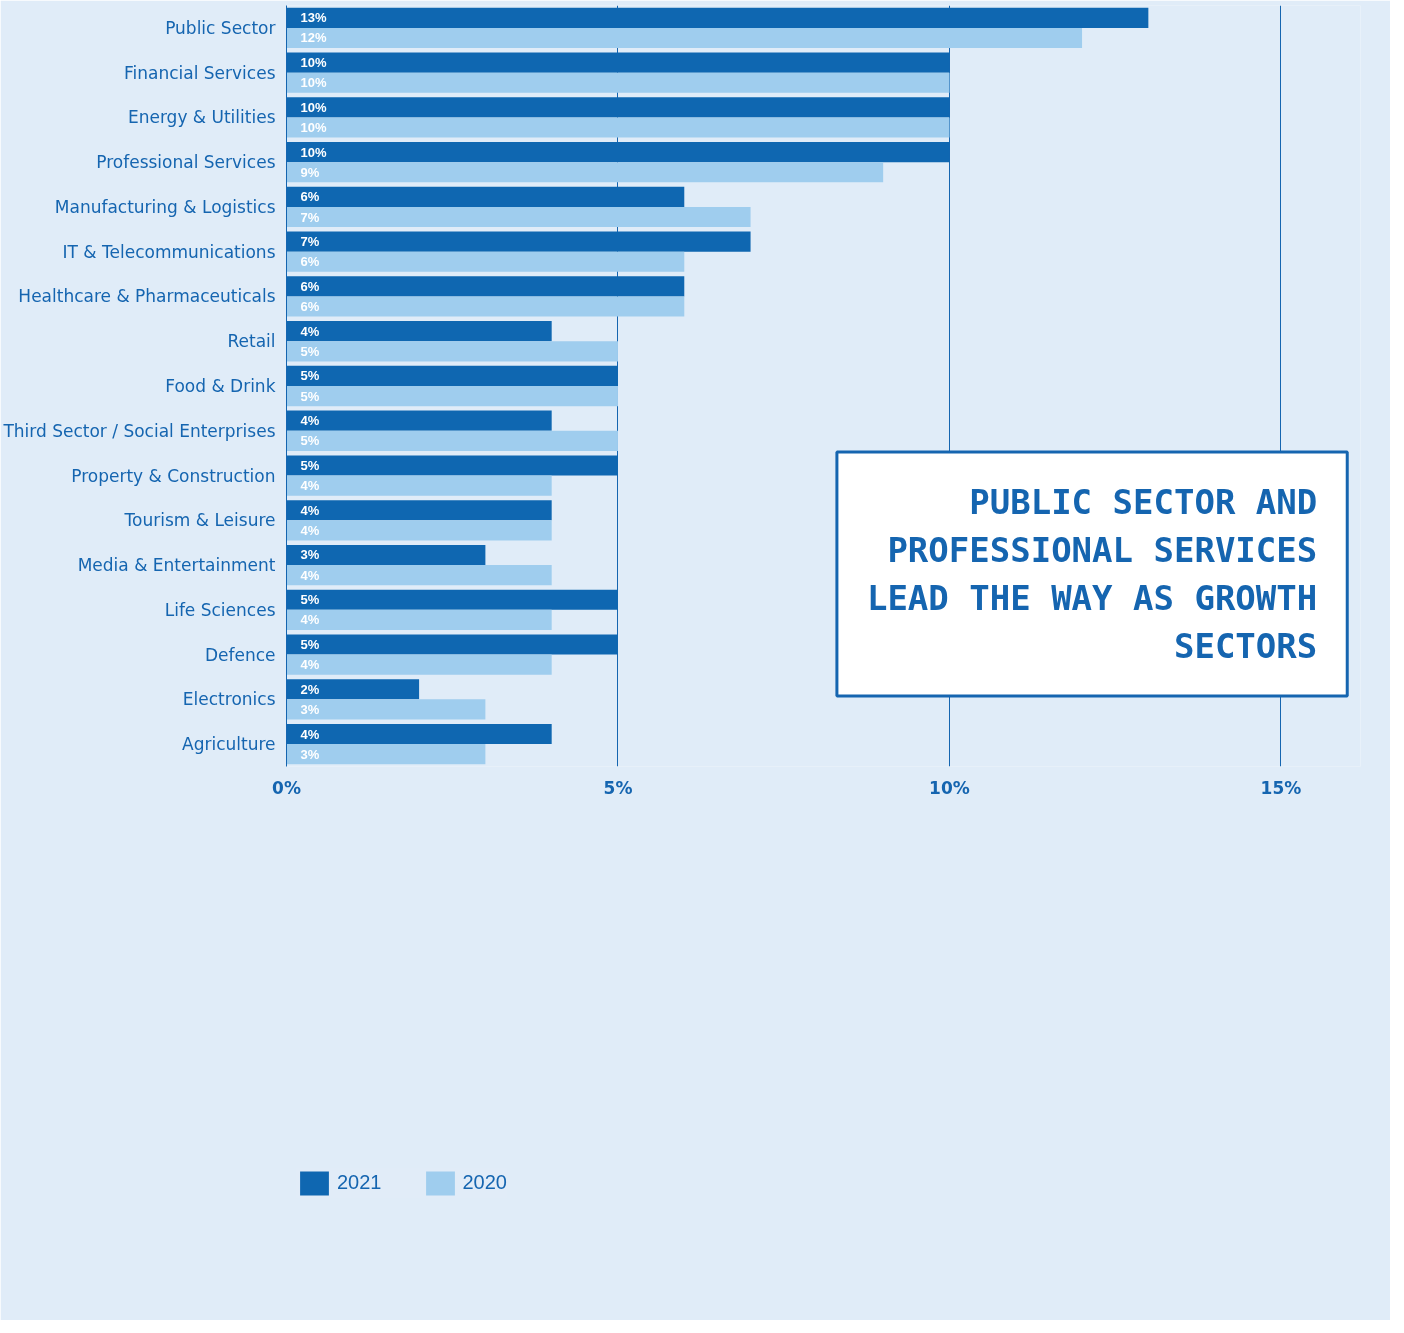 The image size is (1404, 1333). I want to click on y-tick-label: Agriculture, so click(229, 744).